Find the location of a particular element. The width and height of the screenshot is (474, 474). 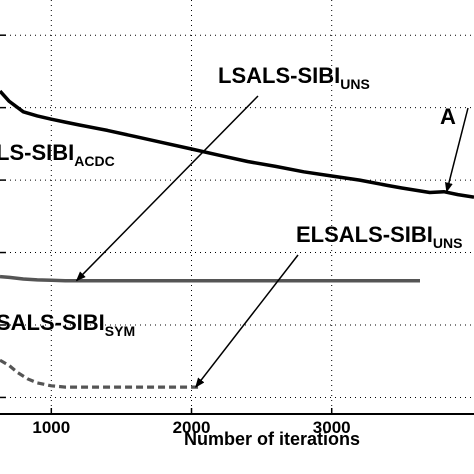

annotation-lsals-uns: LSALS-SIBIUNS is located at coordinates (294, 77).